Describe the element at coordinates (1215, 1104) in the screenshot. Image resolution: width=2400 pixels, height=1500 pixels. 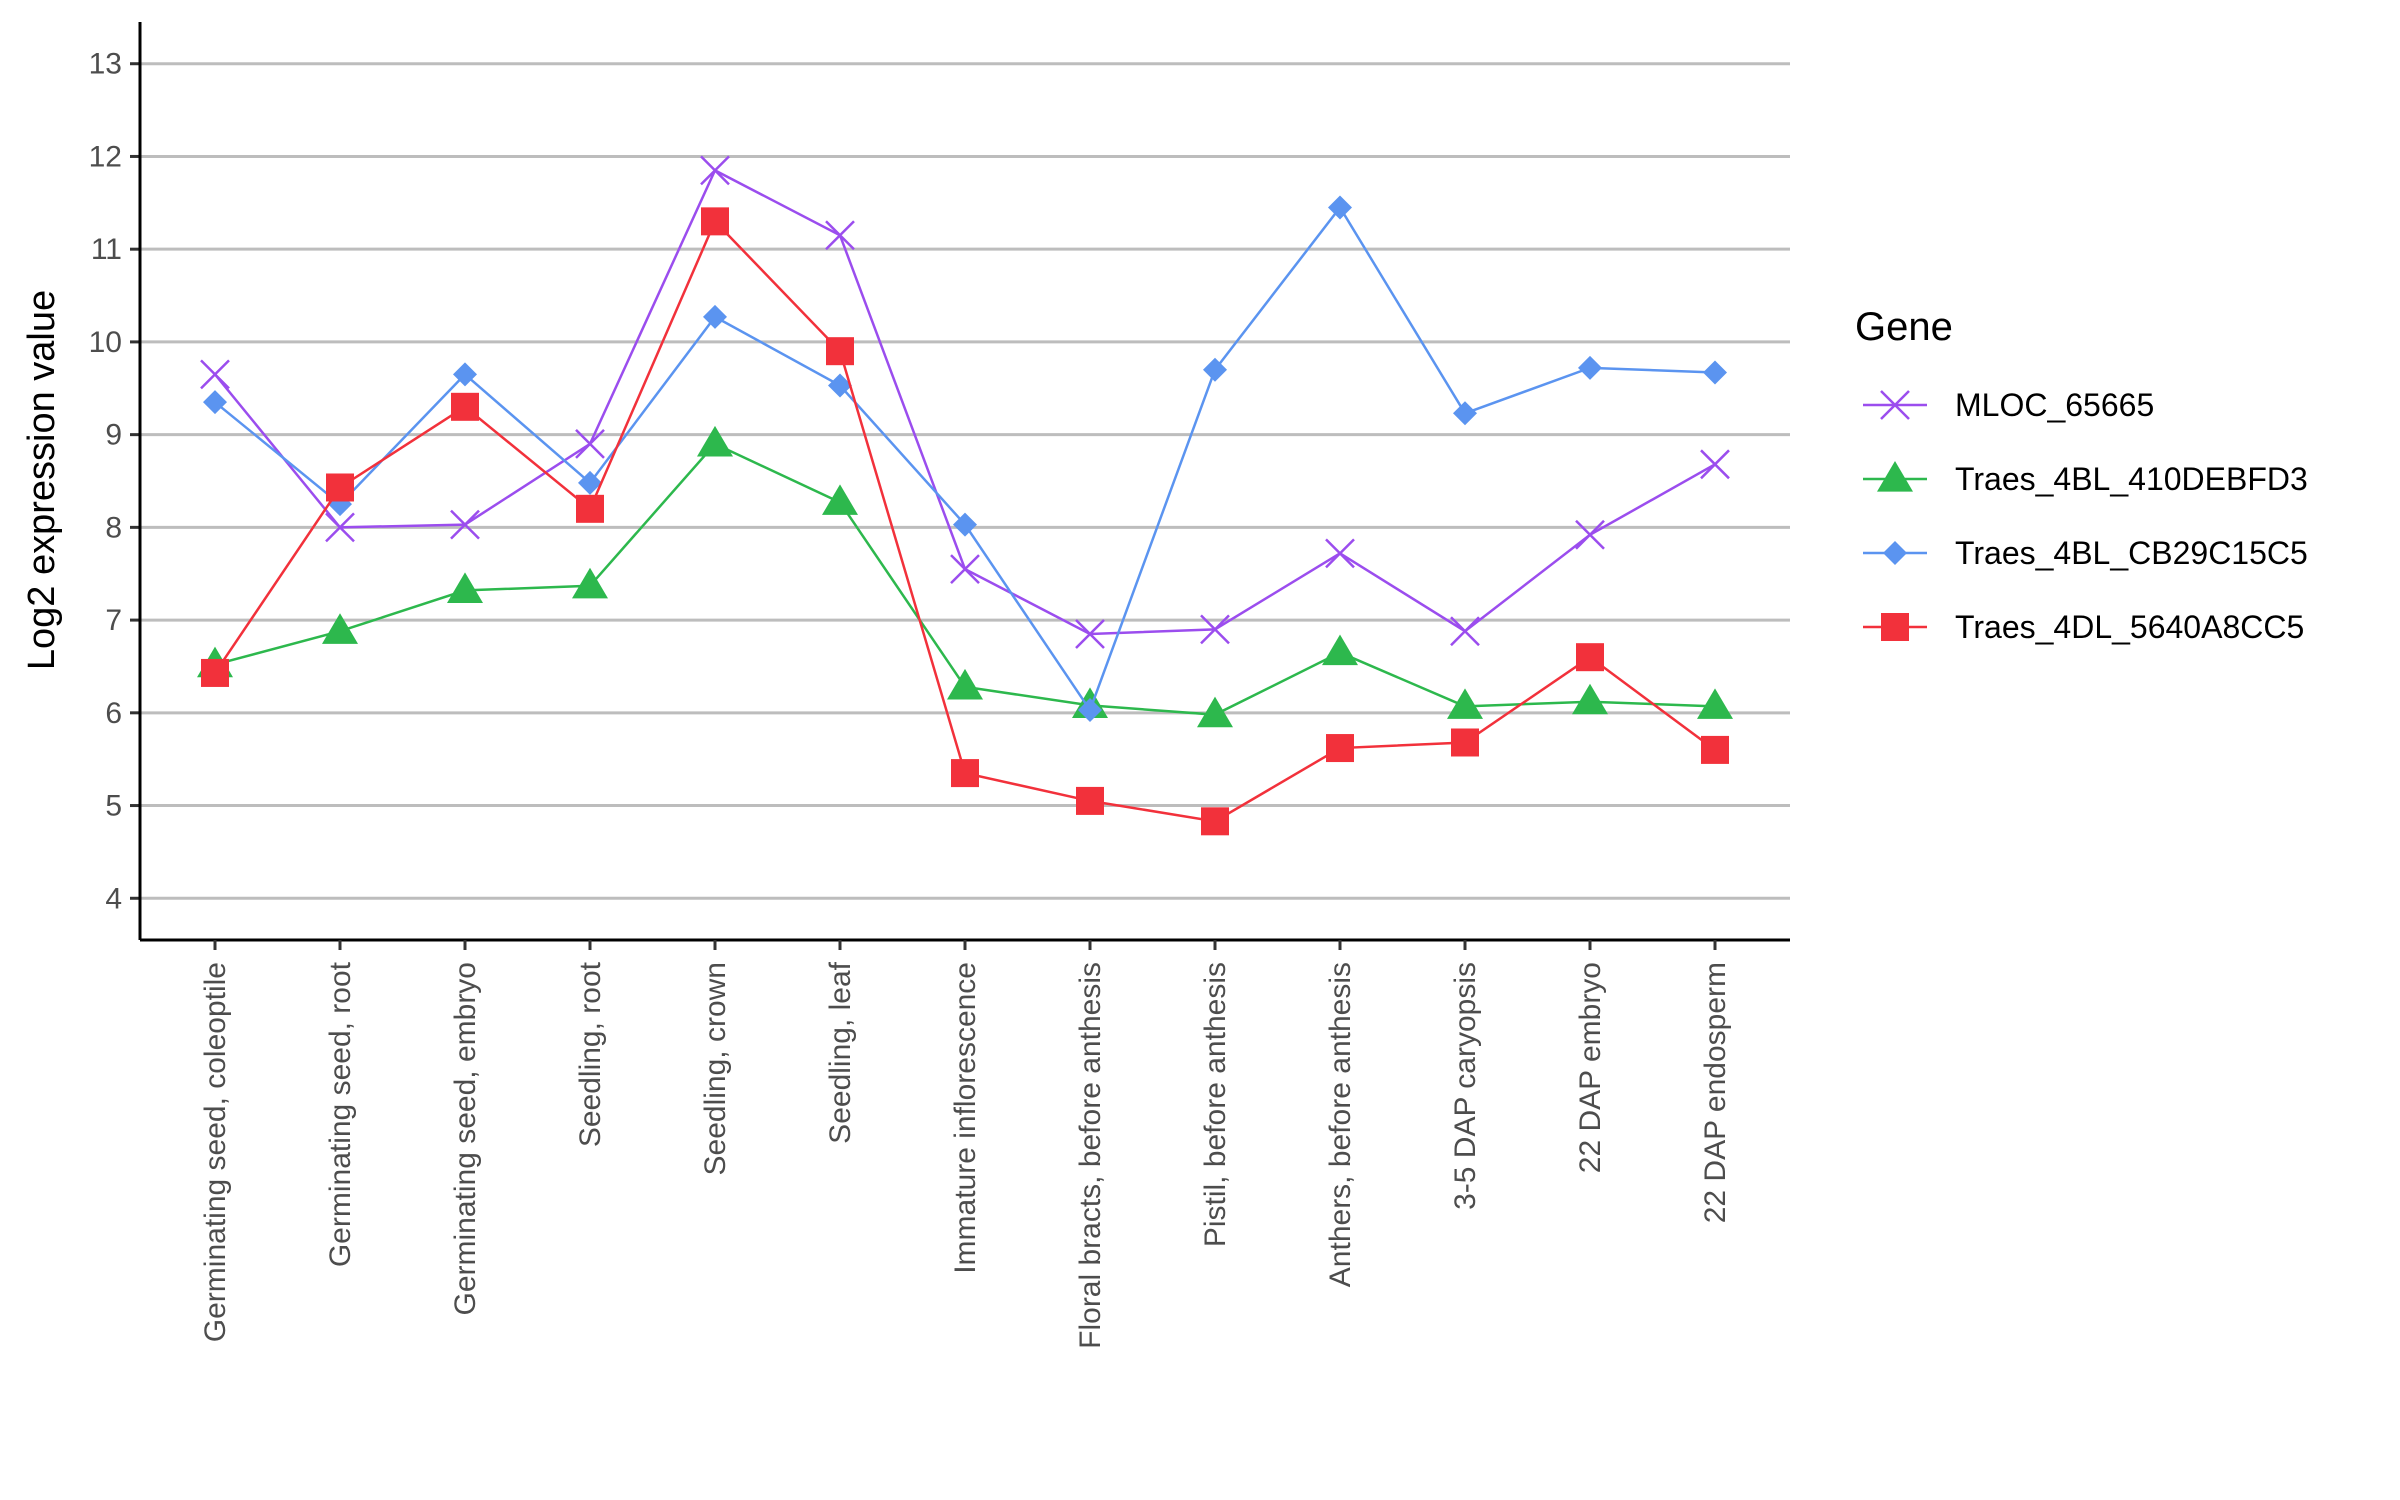
I see `x-tick-label: Pistil, before anthesis` at that location.